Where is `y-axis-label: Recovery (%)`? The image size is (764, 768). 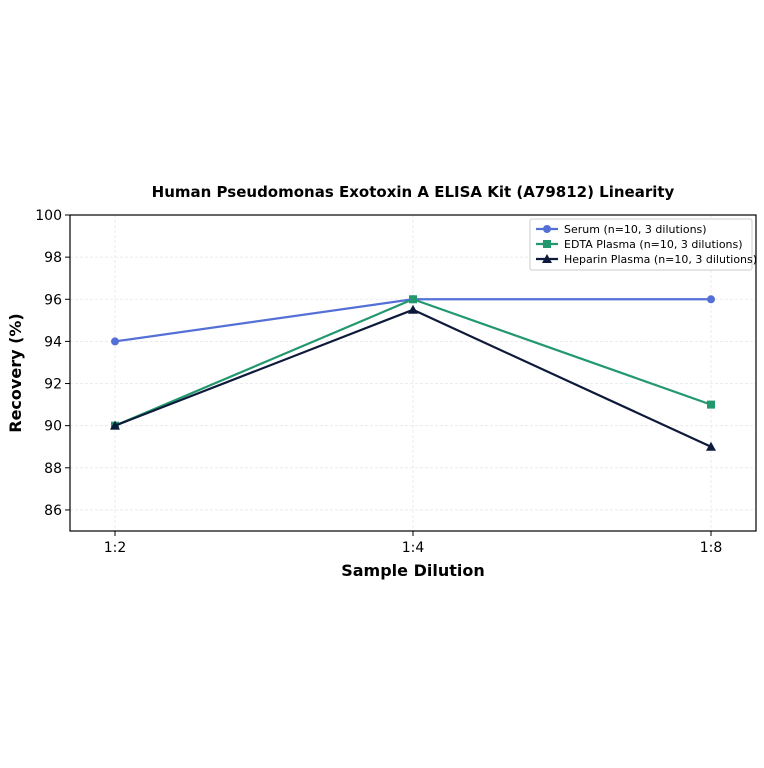 y-axis-label: Recovery (%) is located at coordinates (15, 372).